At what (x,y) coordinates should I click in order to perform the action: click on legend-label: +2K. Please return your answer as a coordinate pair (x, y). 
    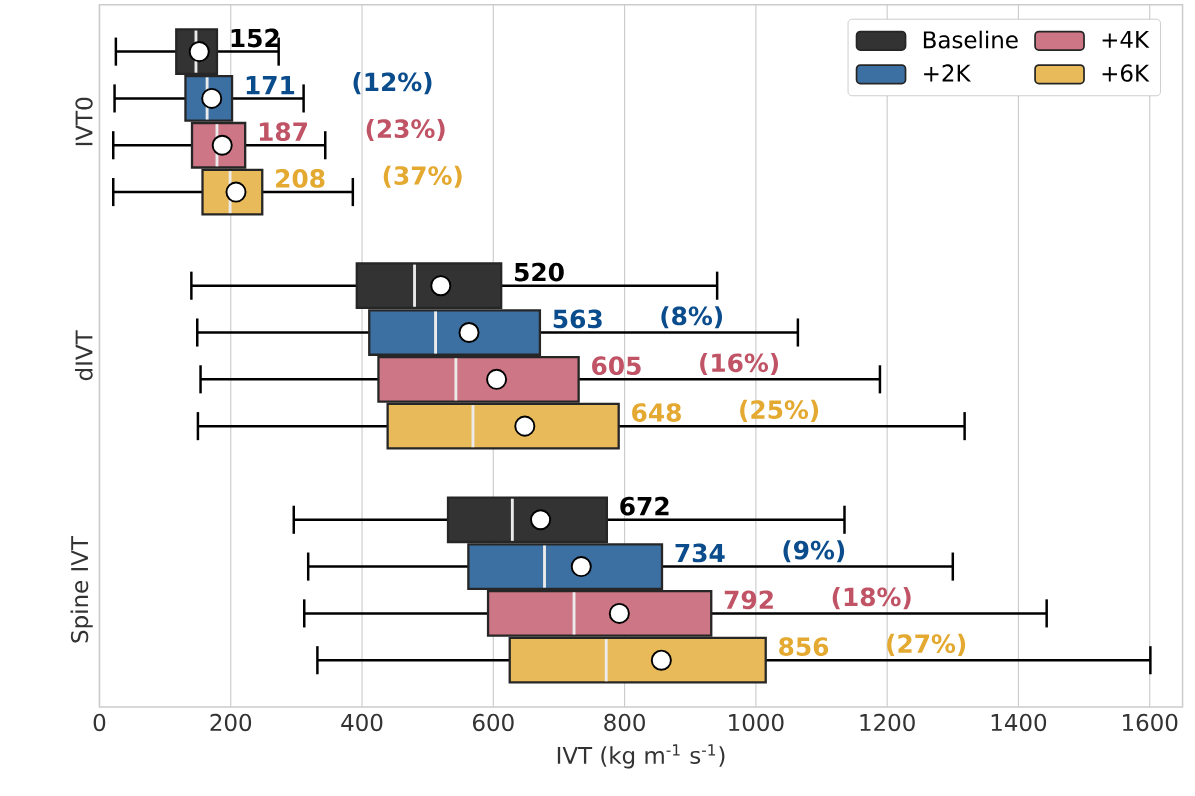
    Looking at the image, I should click on (947, 73).